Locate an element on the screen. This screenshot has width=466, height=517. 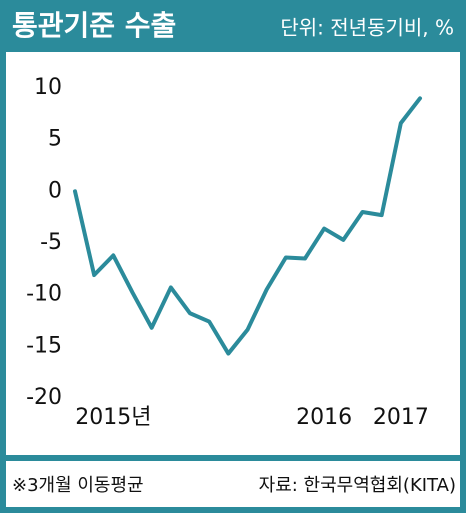
y-tick-label: 10 is located at coordinates (48, 87).